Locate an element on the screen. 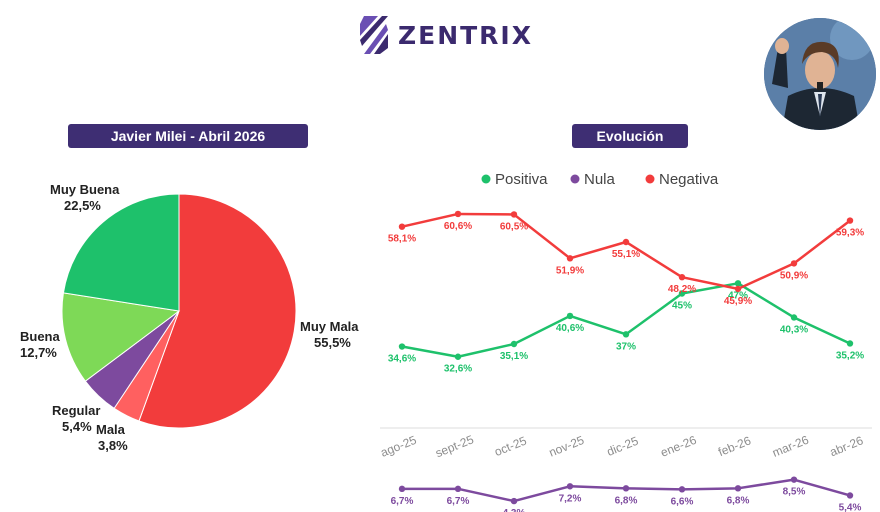  label-nula-ago-25: 6,7% is located at coordinates (402, 501).